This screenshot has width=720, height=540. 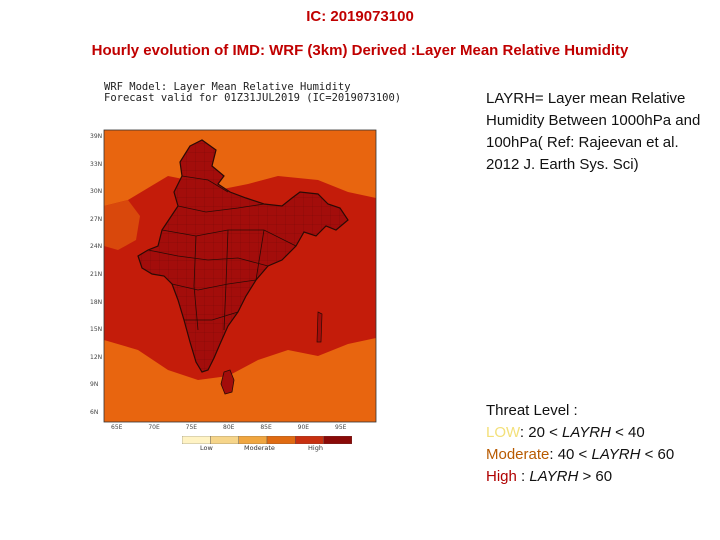 What do you see at coordinates (96, 357) in the screenshot?
I see `lat-label: 12N` at bounding box center [96, 357].